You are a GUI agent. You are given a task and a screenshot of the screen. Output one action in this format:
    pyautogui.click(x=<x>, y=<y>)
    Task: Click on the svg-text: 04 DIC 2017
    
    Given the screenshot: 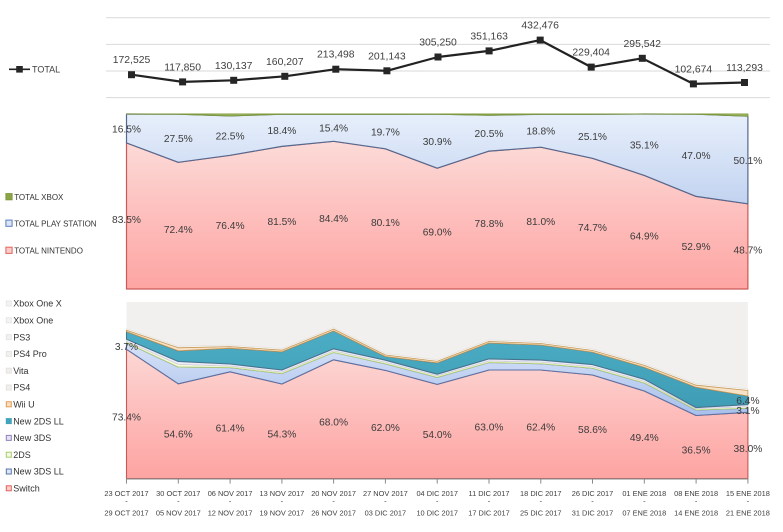 What is the action you would take?
    pyautogui.click(x=437, y=493)
    